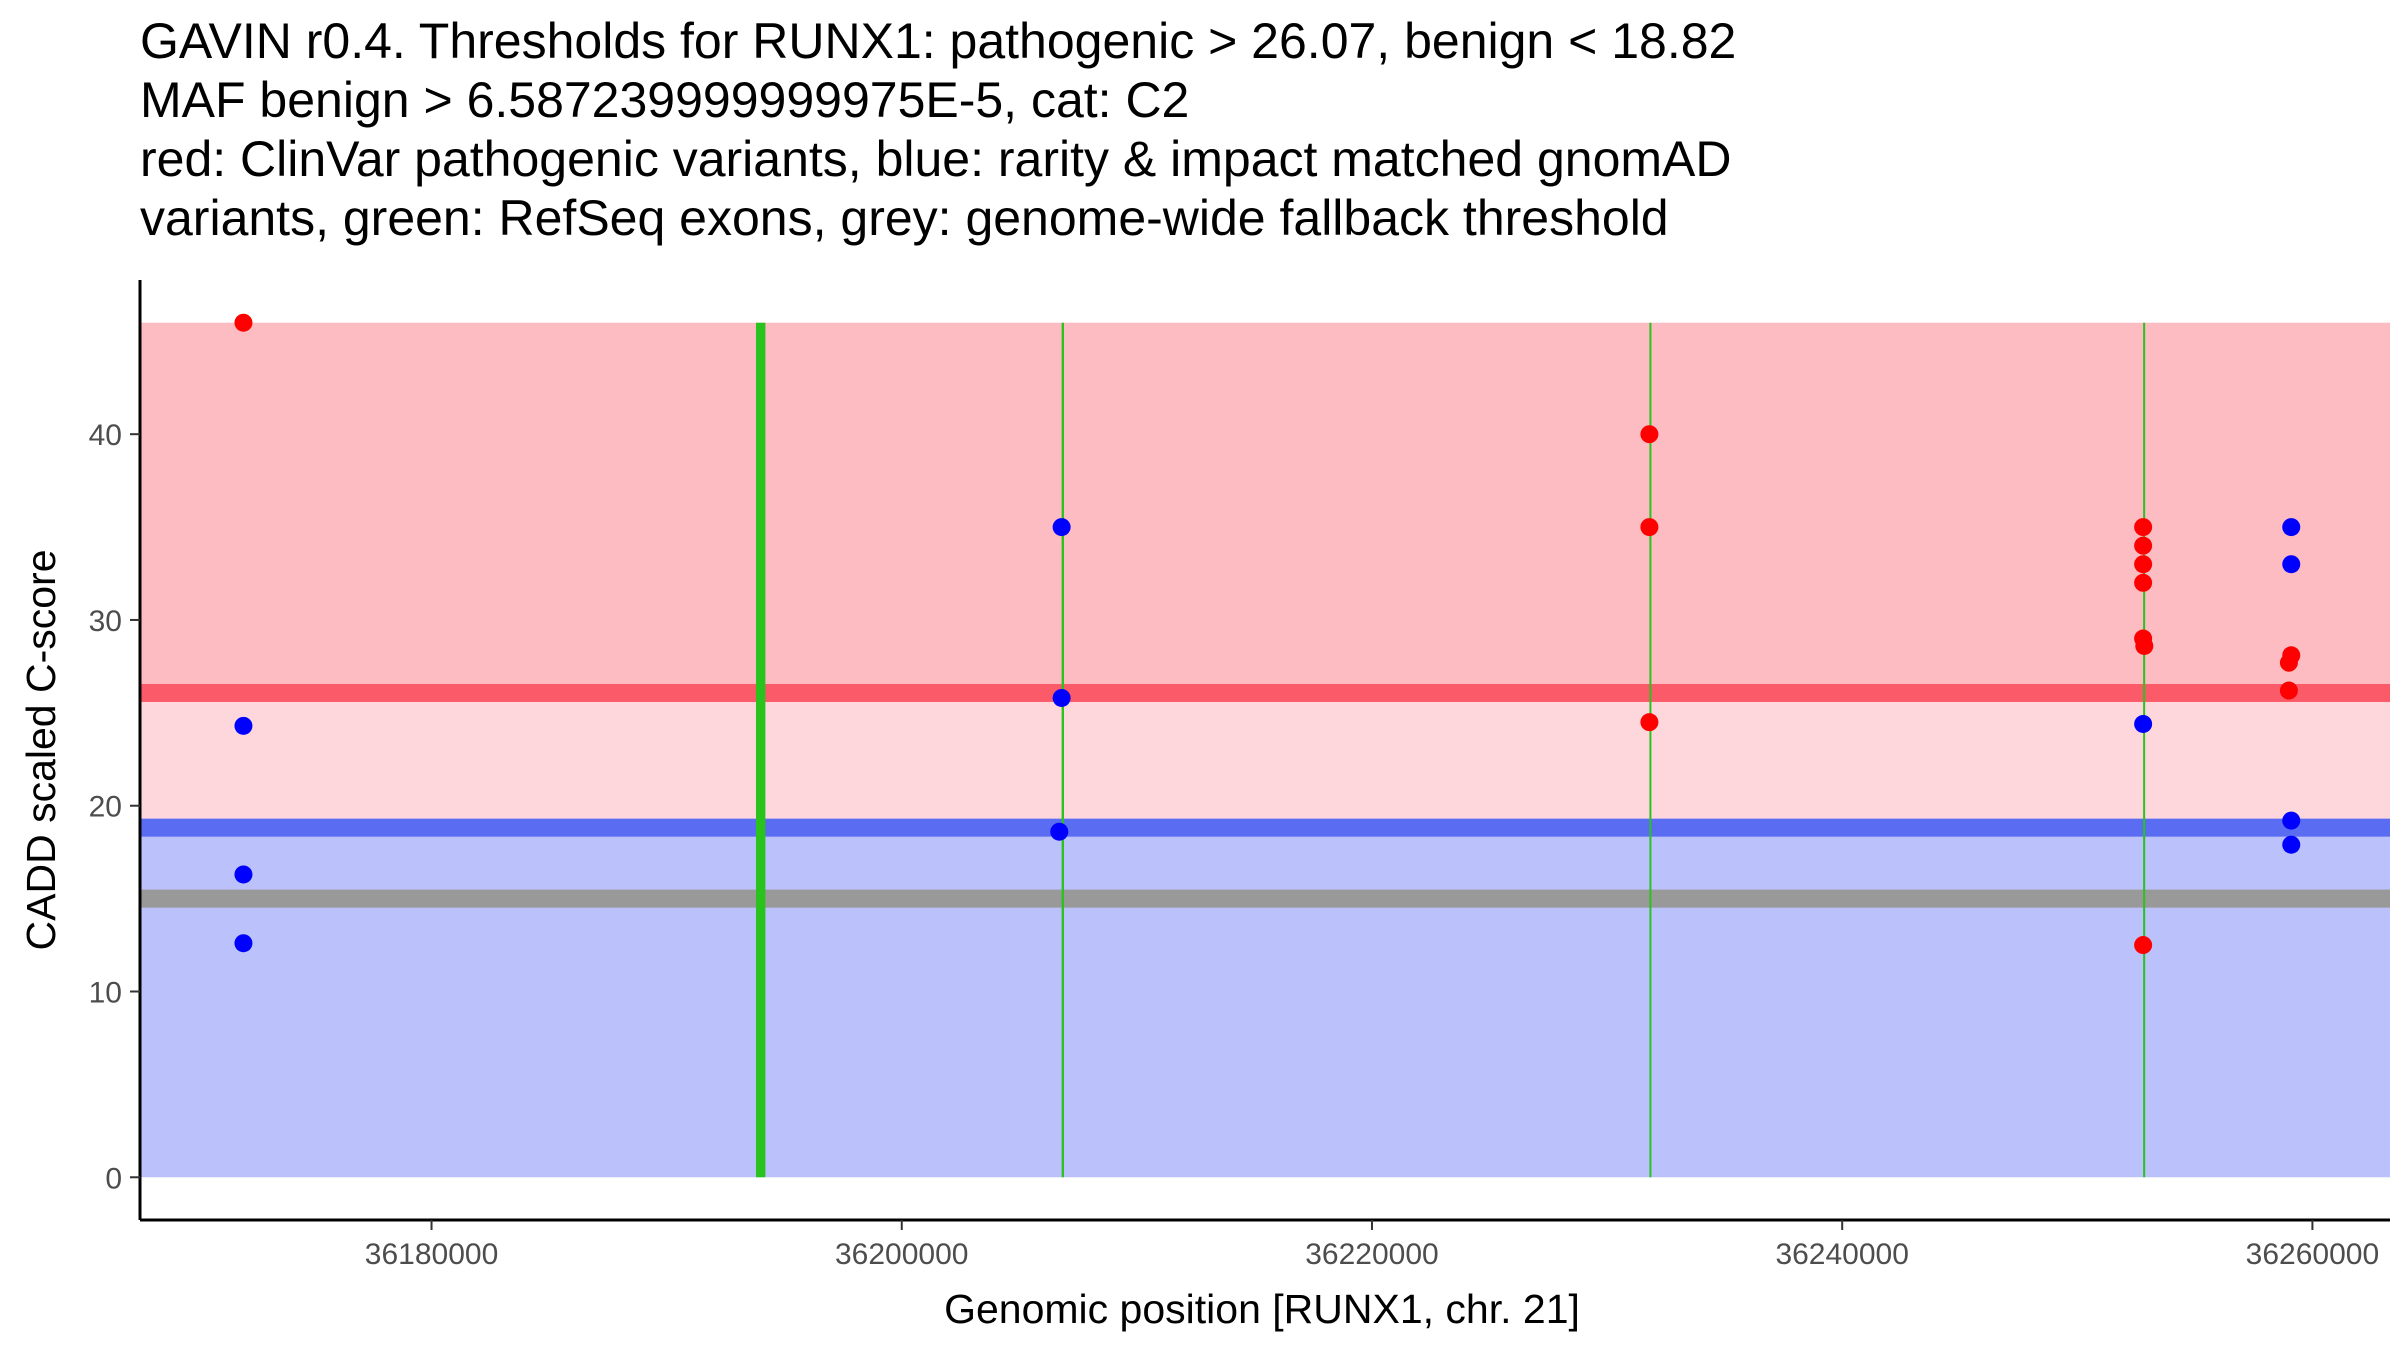 The width and height of the screenshot is (2400, 1350). I want to click on x-tick-label: 36240000, so click(1841, 1254).